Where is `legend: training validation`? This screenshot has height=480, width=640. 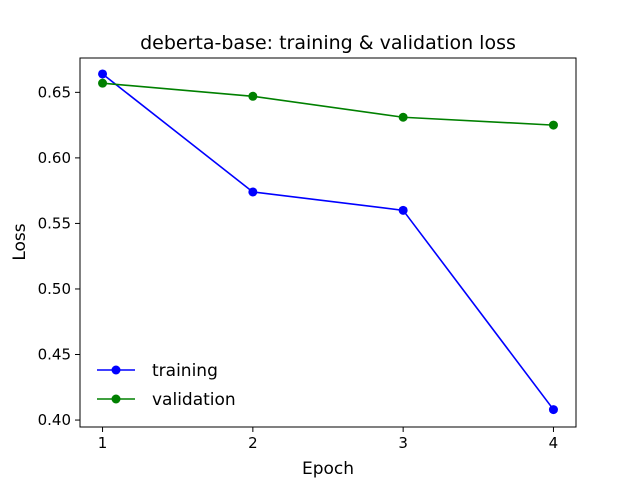 legend: training validation is located at coordinates (166, 385).